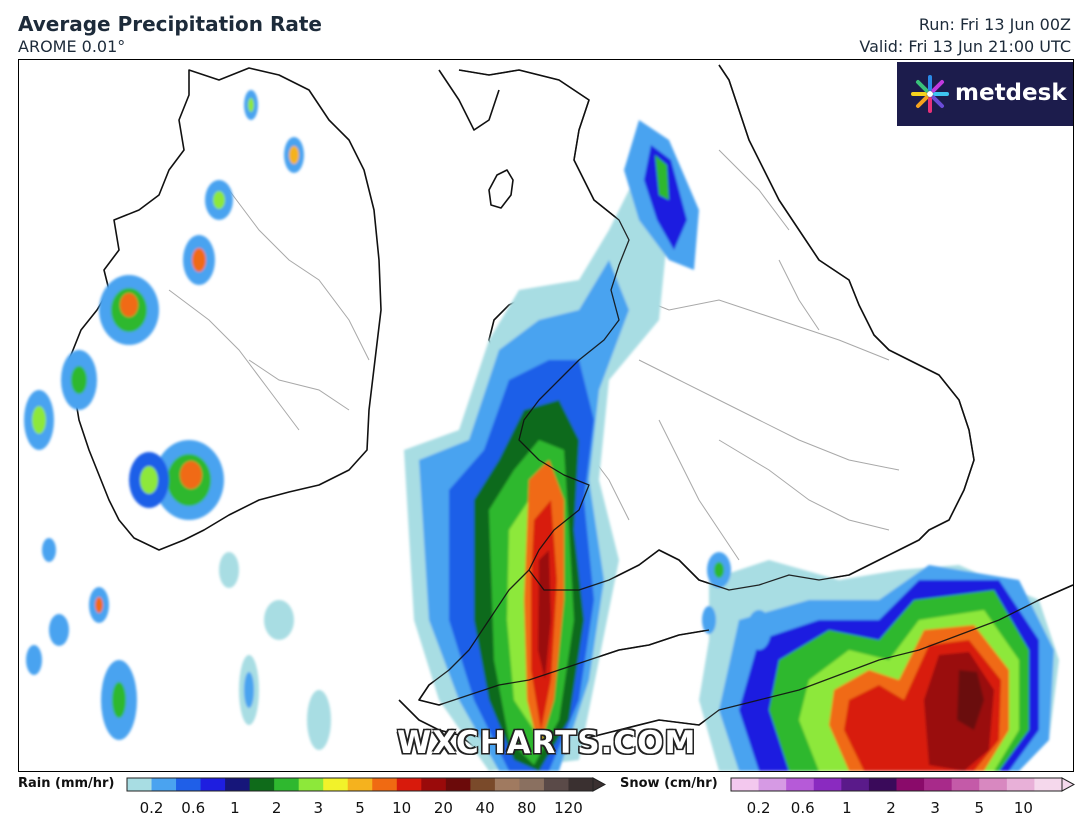 The width and height of the screenshot is (1089, 835). What do you see at coordinates (979, 808) in the screenshot?
I see `snow-tick-label: 5` at bounding box center [979, 808].